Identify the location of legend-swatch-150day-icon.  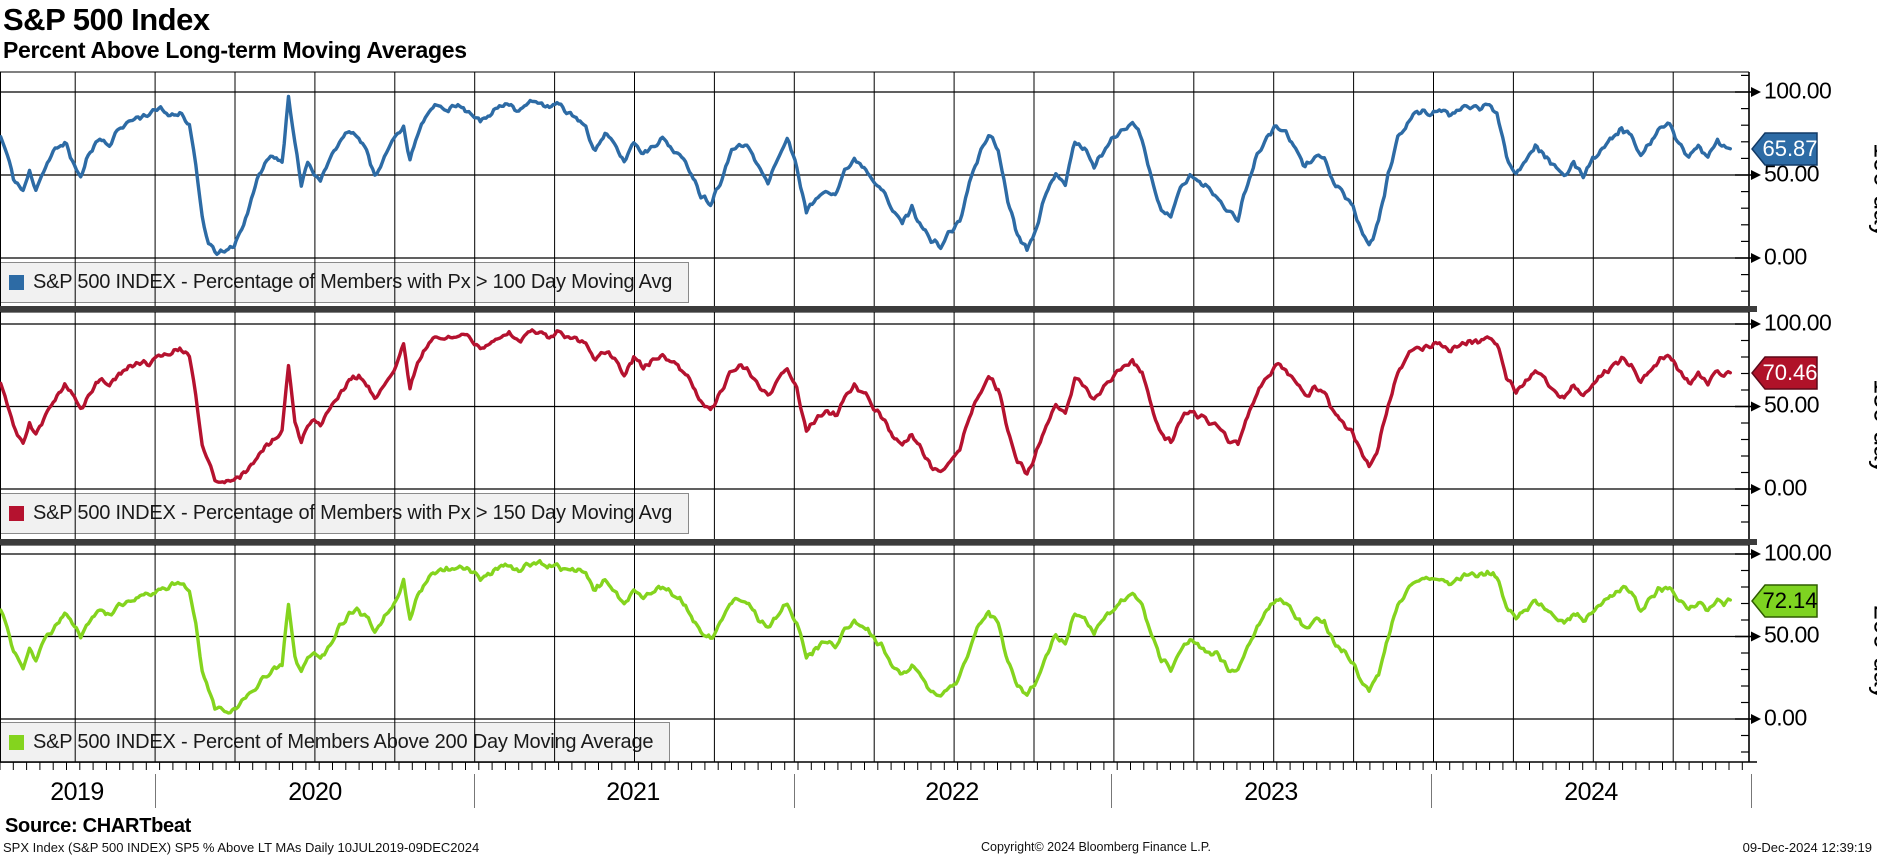
(16, 513).